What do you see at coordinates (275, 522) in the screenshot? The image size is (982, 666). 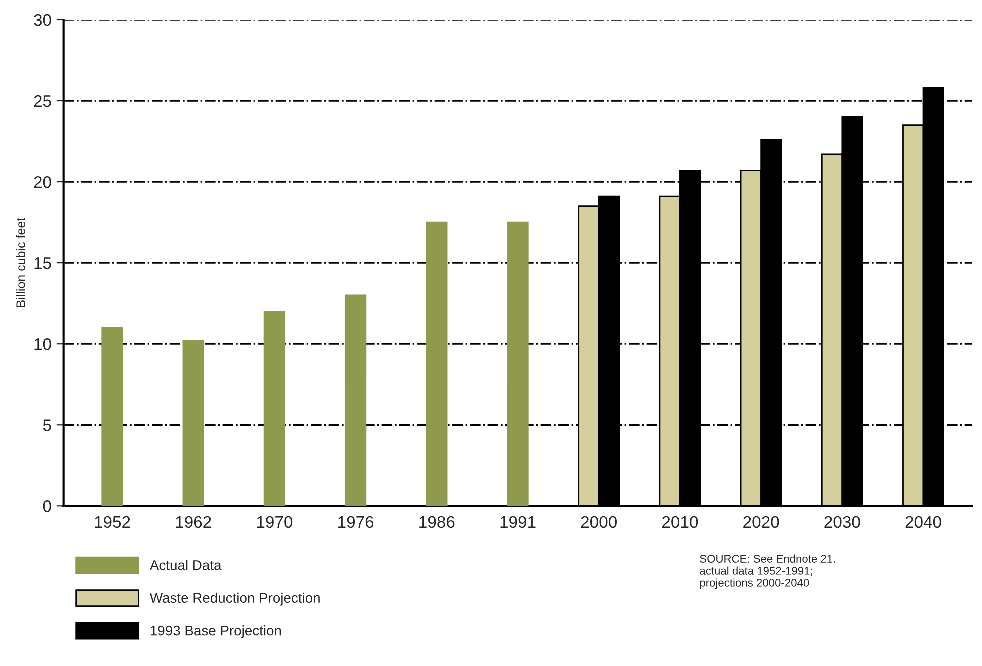 I see `x-tick-label: 1970` at bounding box center [275, 522].